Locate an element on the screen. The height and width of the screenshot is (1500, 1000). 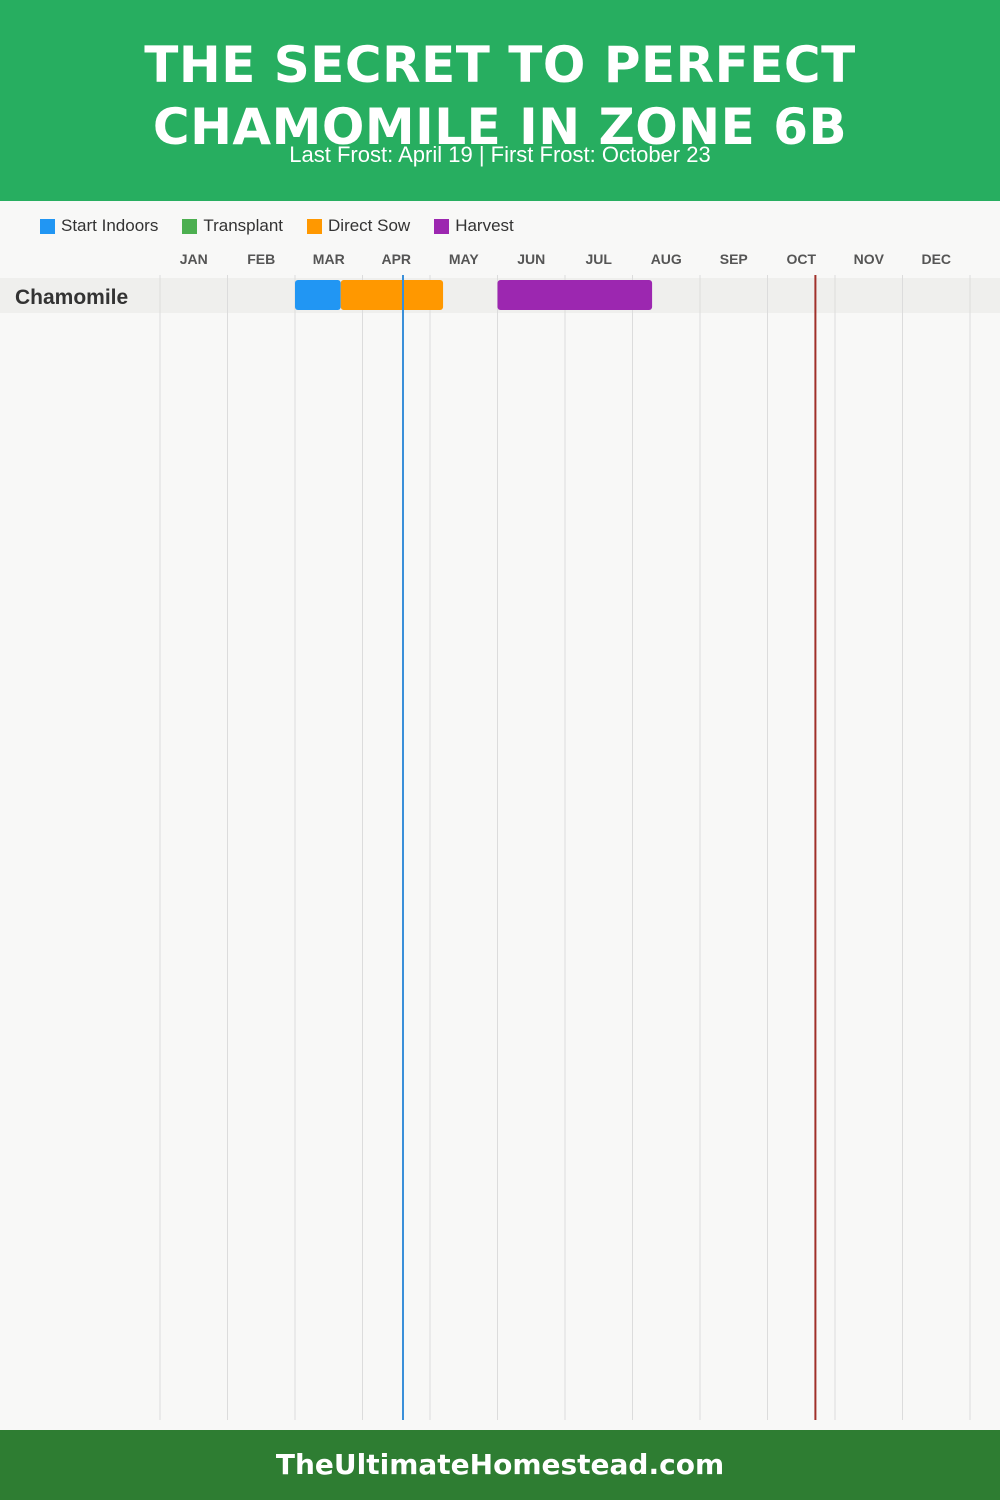
month-label: FEB is located at coordinates (261, 259).